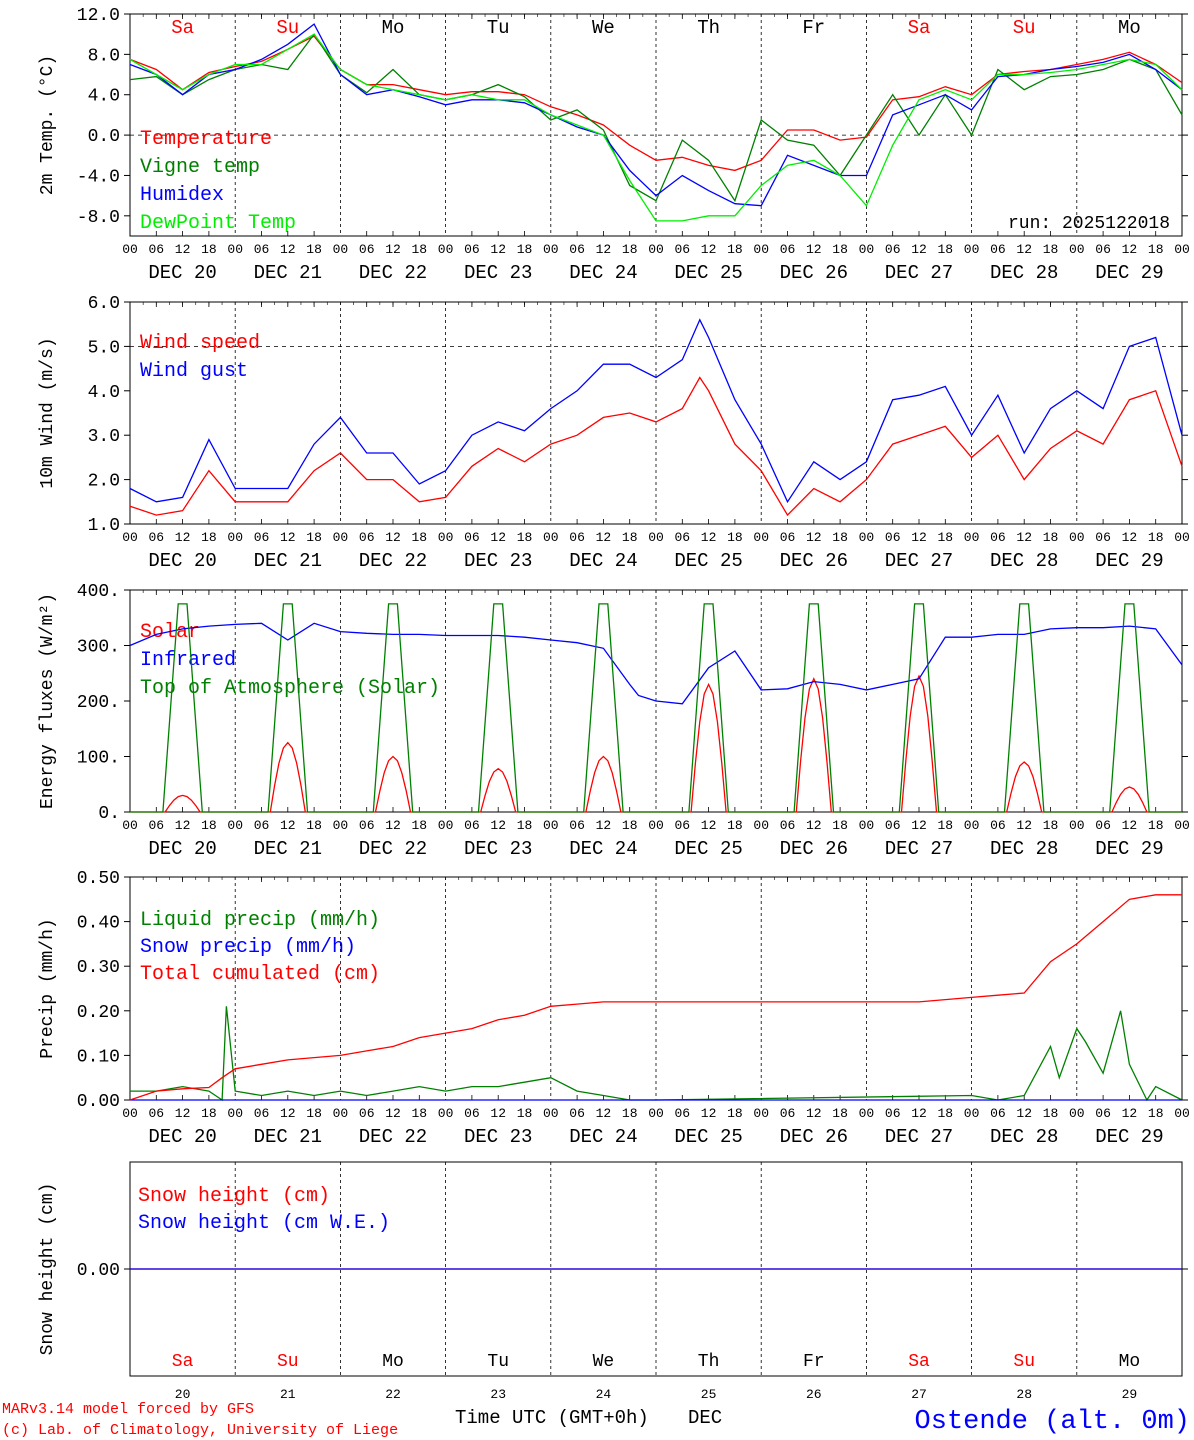  Describe the element at coordinates (98, 218) in the screenshot. I see `y-tick-label: -8.0` at that location.